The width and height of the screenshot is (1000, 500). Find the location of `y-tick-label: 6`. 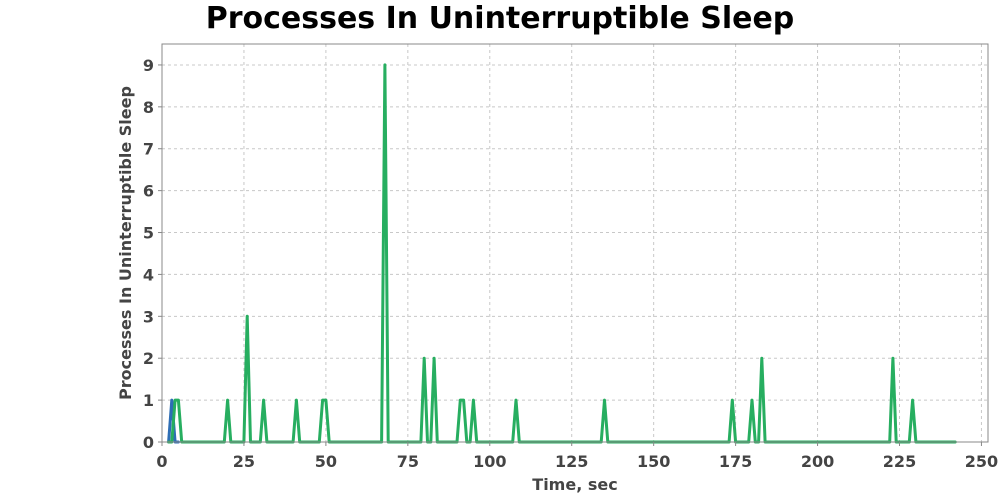

y-tick-label: 6 is located at coordinates (148, 191).